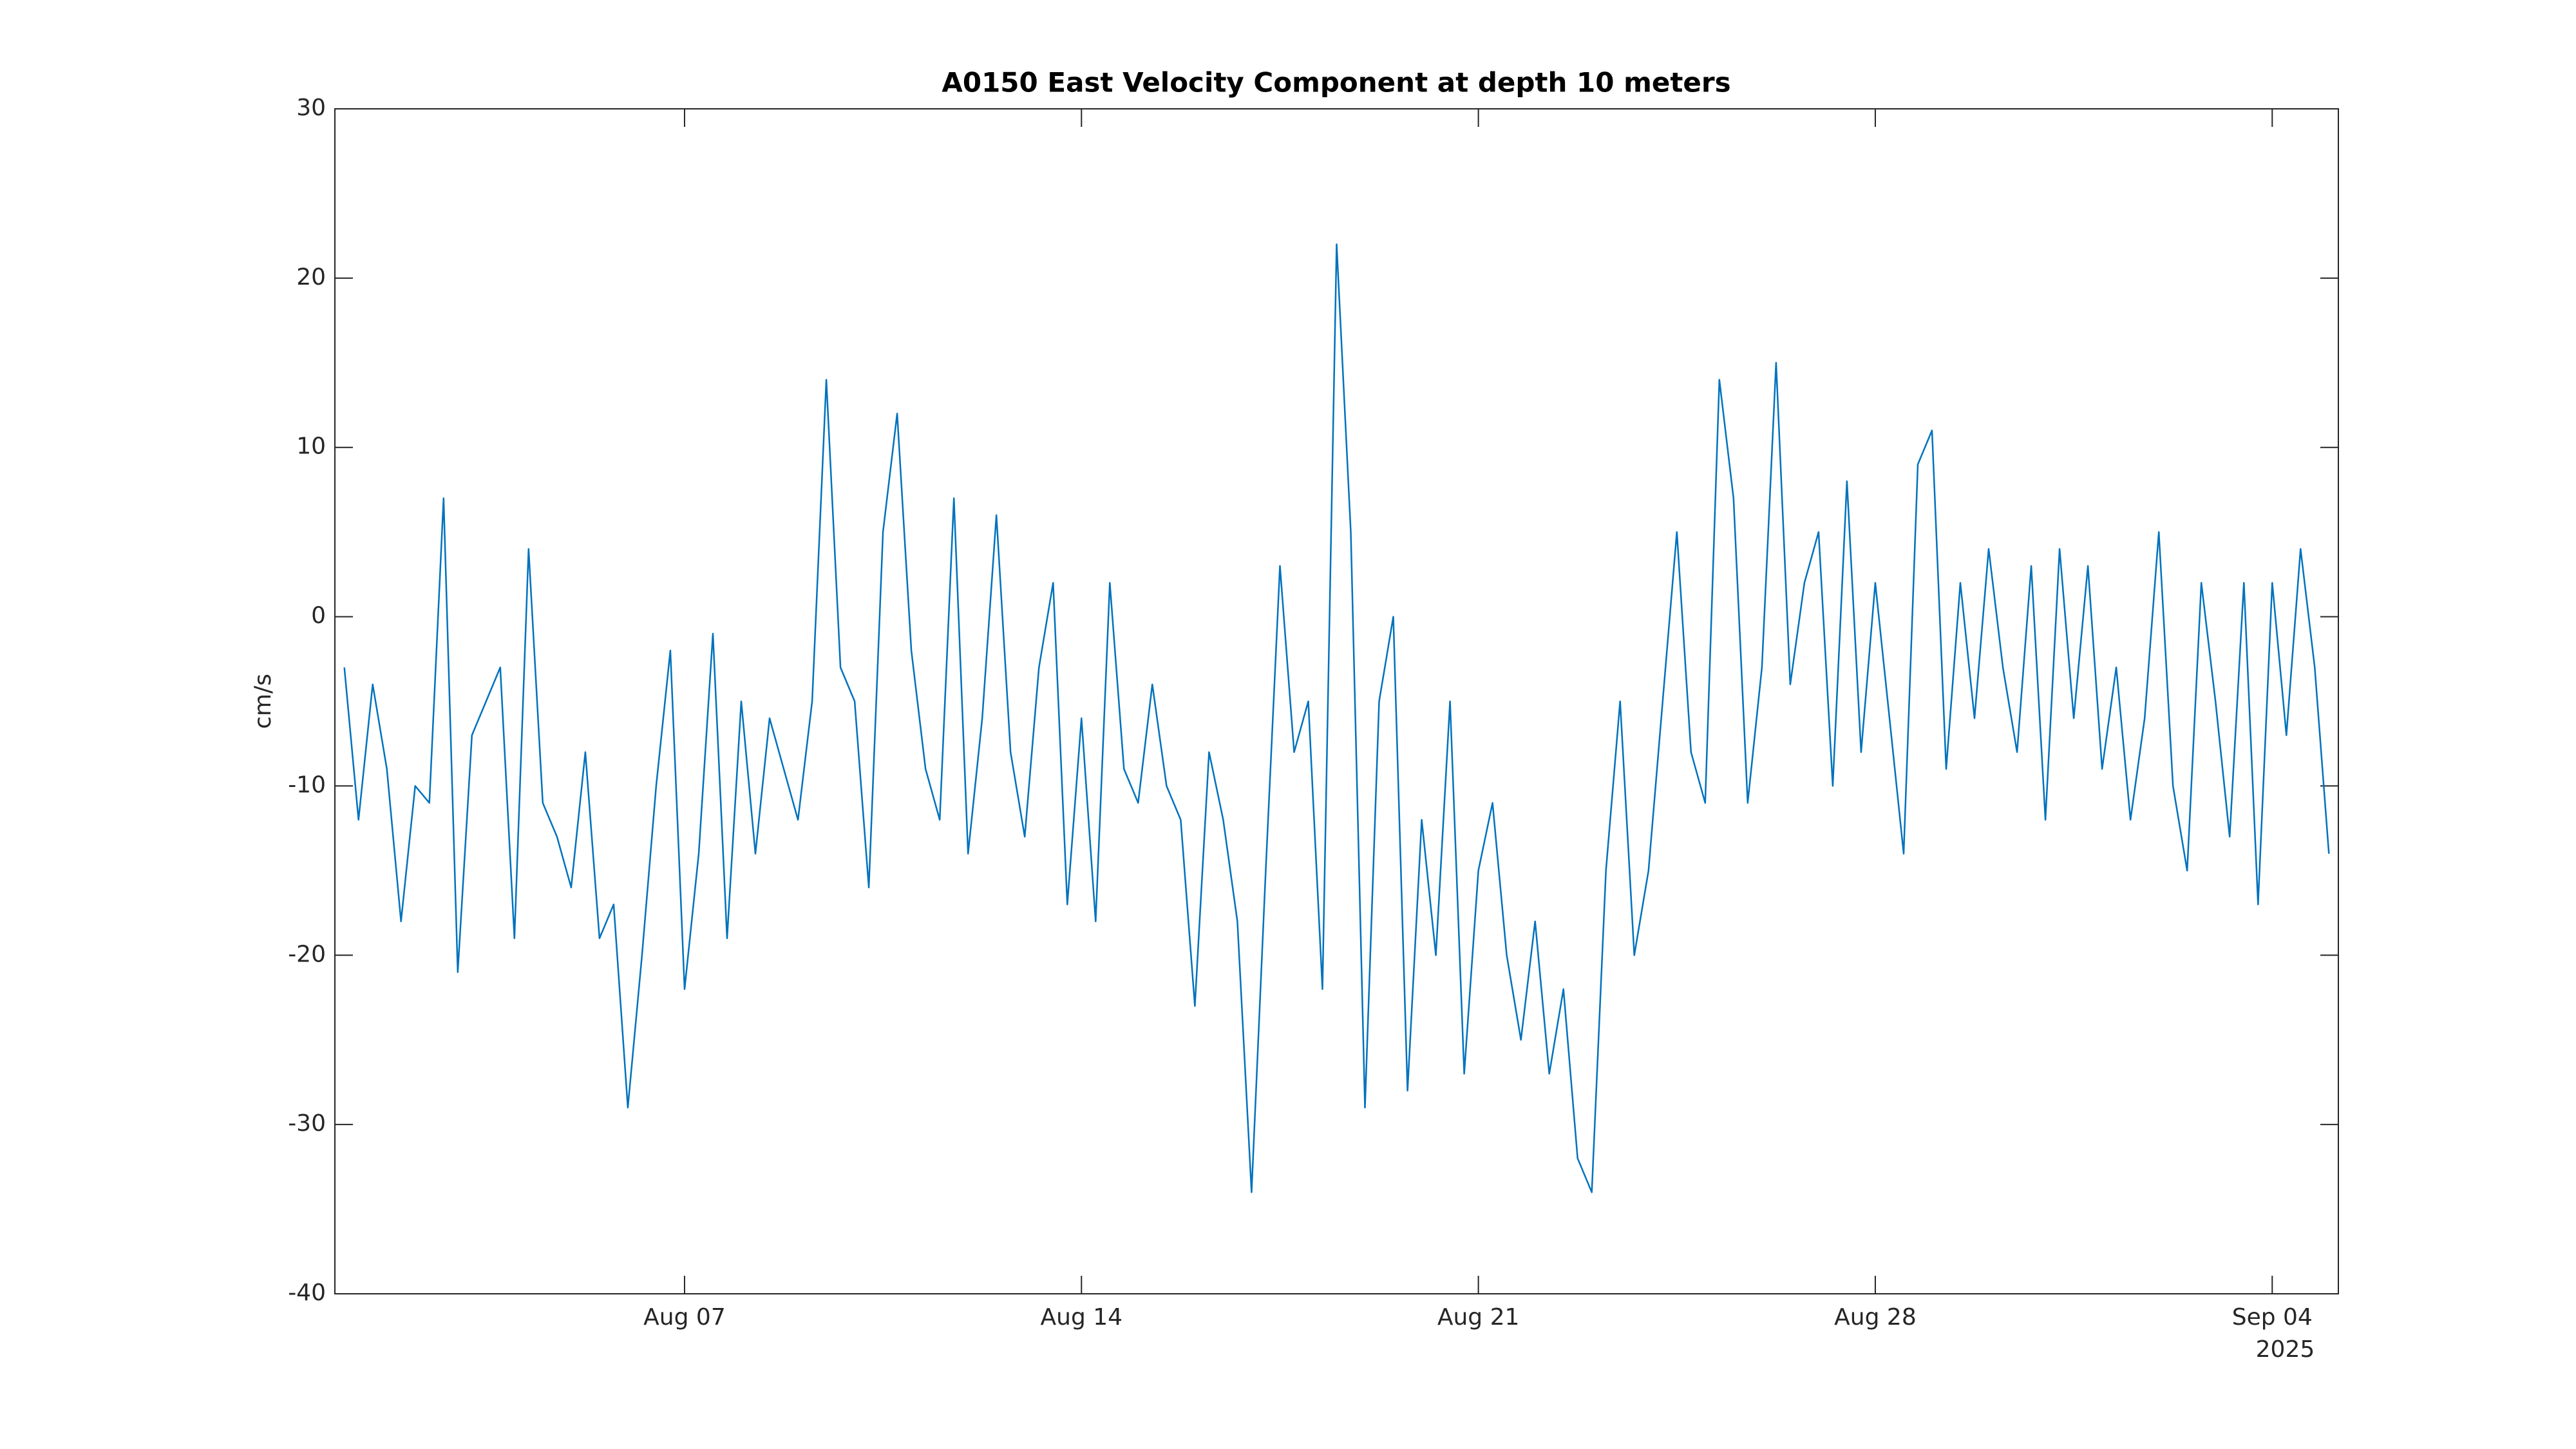 Image resolution: width=2576 pixels, height=1449 pixels. What do you see at coordinates (1082, 1318) in the screenshot?
I see `x-tick-label: Aug 14` at bounding box center [1082, 1318].